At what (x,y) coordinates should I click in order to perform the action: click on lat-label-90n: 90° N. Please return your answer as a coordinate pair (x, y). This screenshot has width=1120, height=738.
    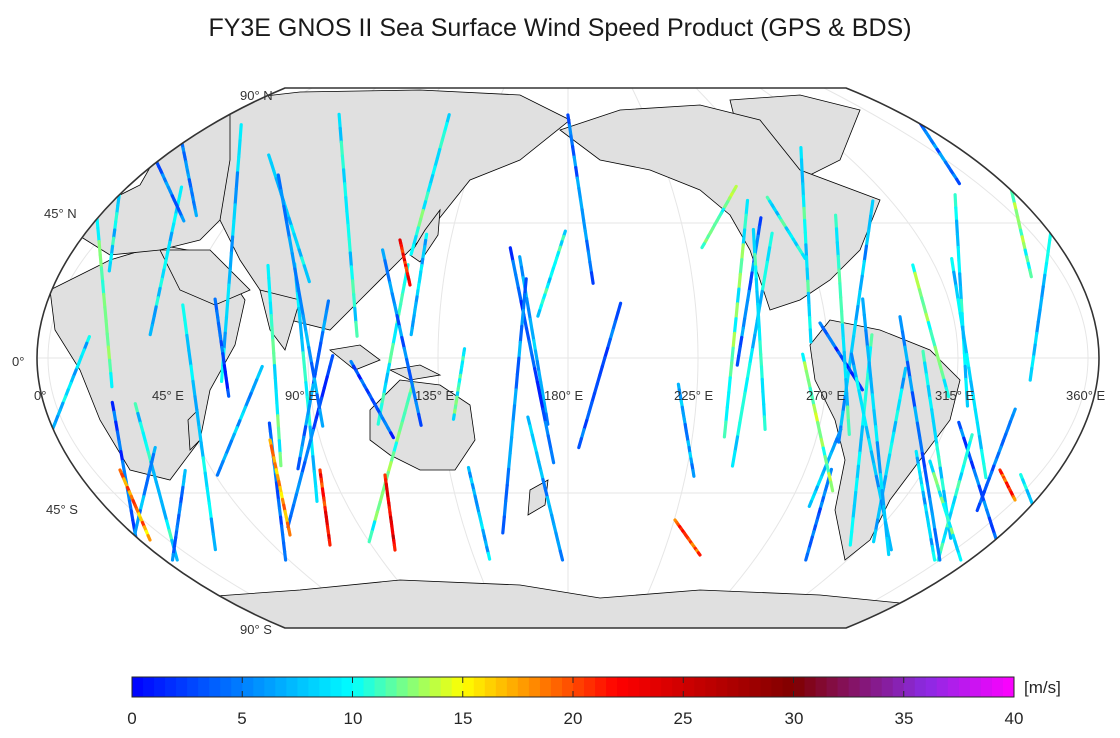
    Looking at the image, I should click on (256, 95).